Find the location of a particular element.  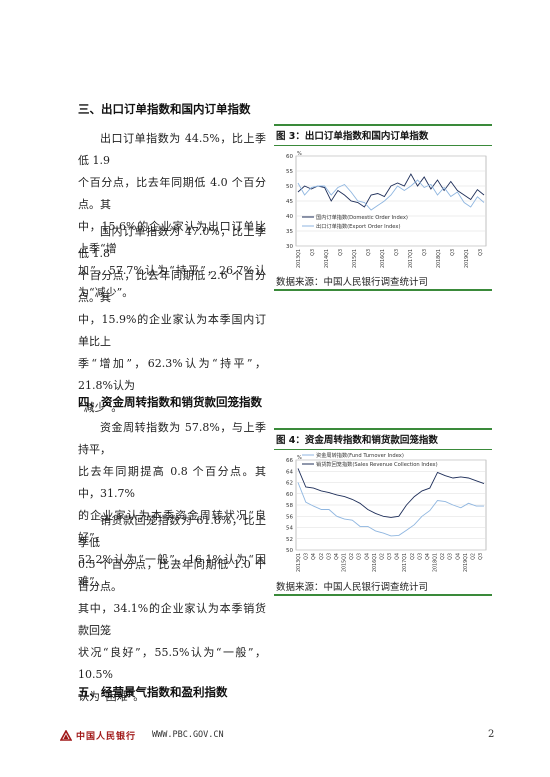

chart-2-x-tick-label: 2015Q1 is located at coordinates (345, 562).